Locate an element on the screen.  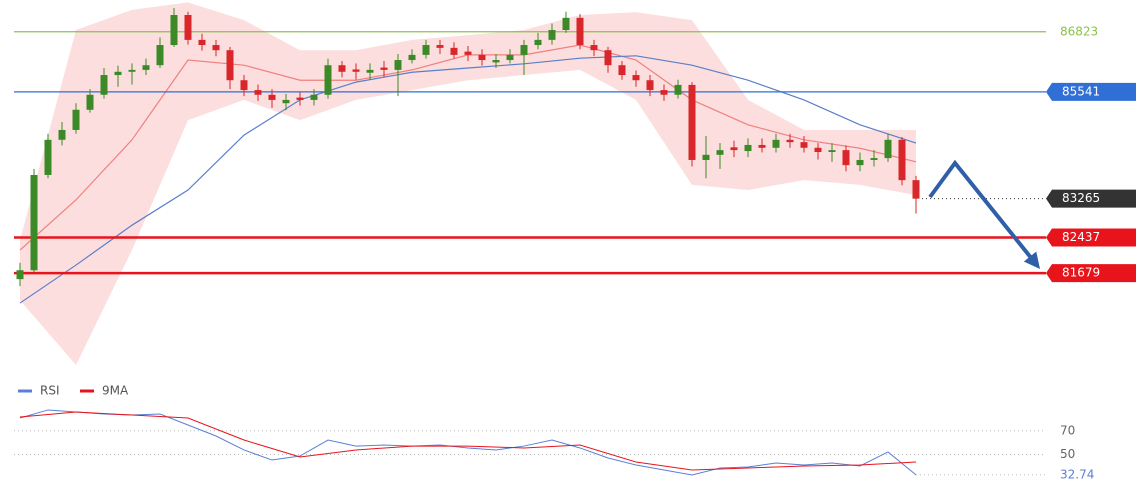
level-label: 86823 is located at coordinates (1079, 31).